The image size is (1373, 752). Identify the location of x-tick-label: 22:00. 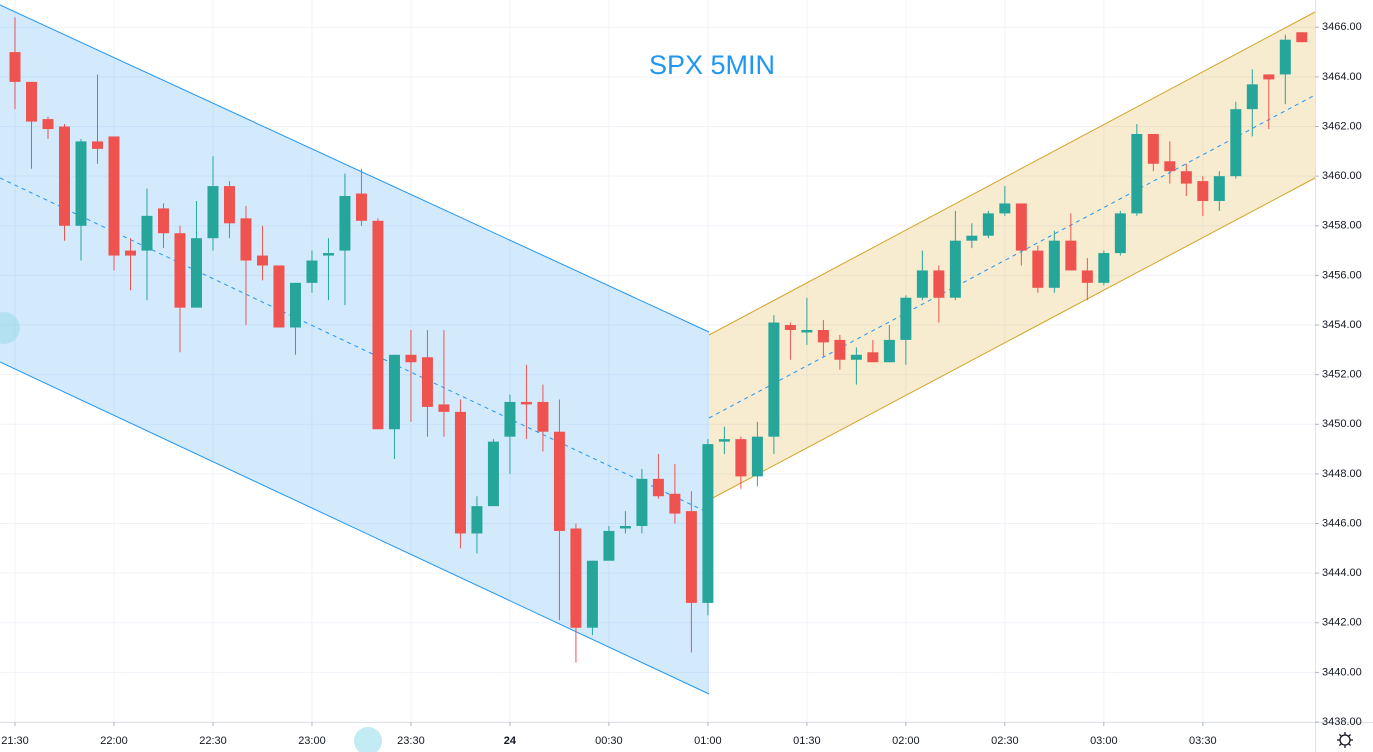
(114, 741).